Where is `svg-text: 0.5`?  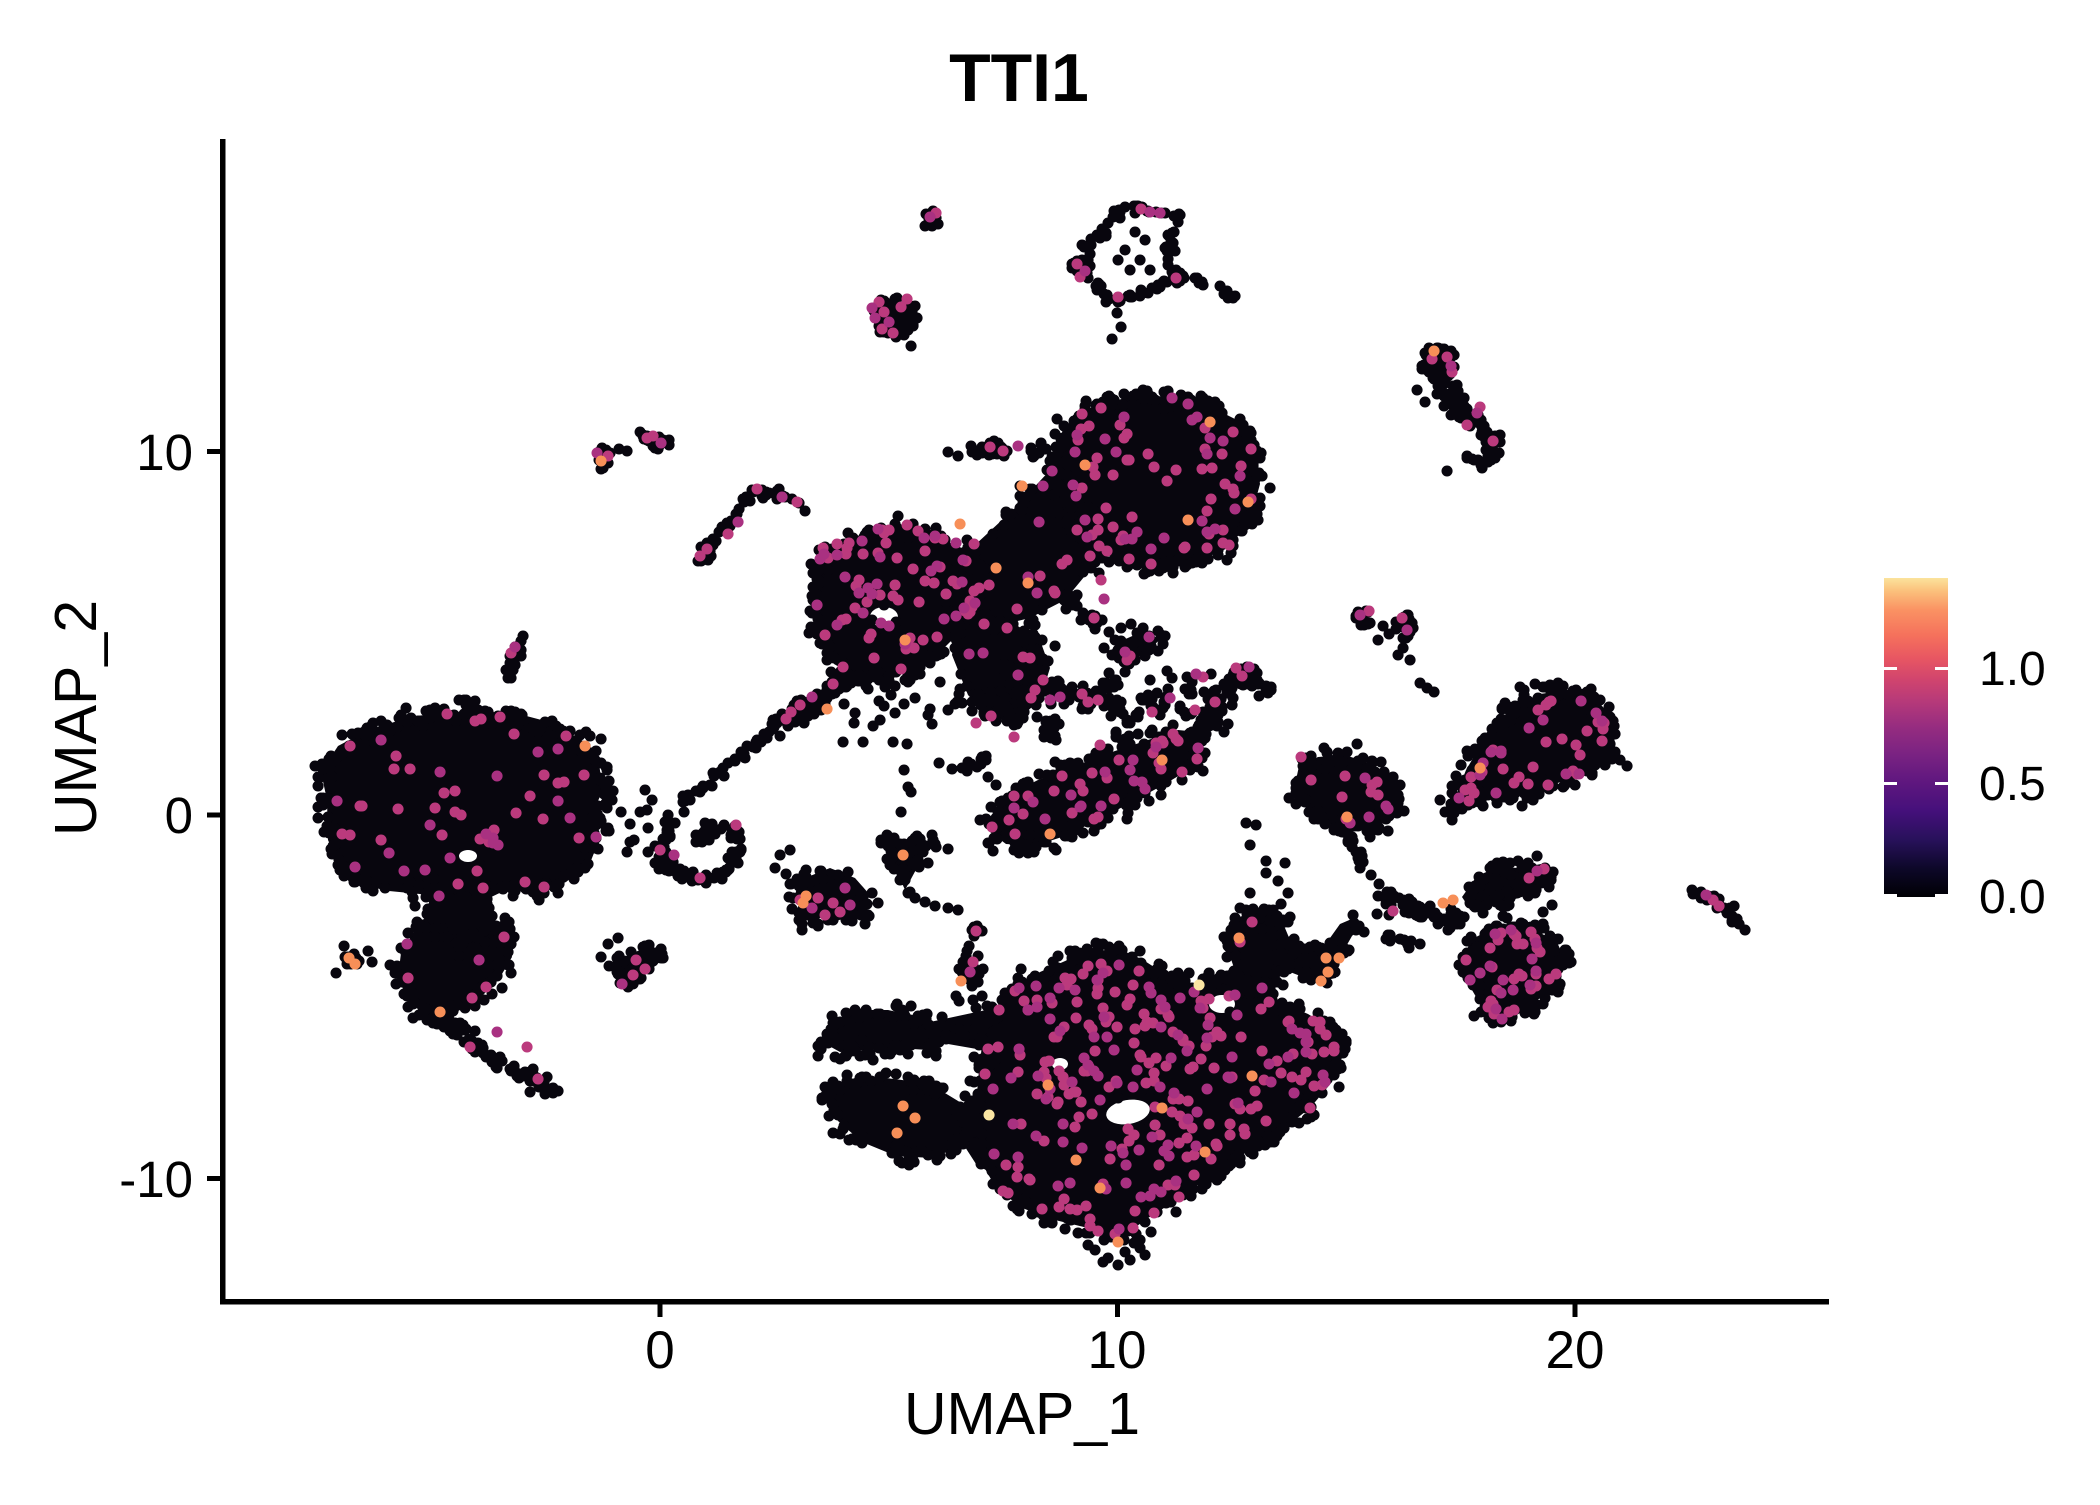 svg-text: 0.5 is located at coordinates (2012, 784).